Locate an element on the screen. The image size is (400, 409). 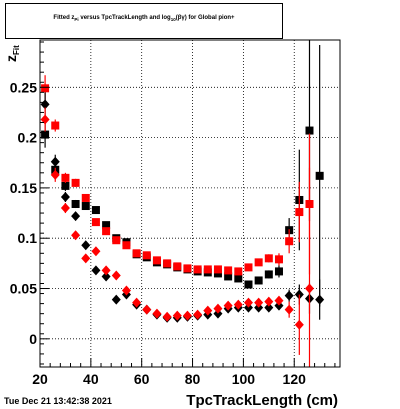
y-axis-label: zFit is located at coordinates (12, 53).